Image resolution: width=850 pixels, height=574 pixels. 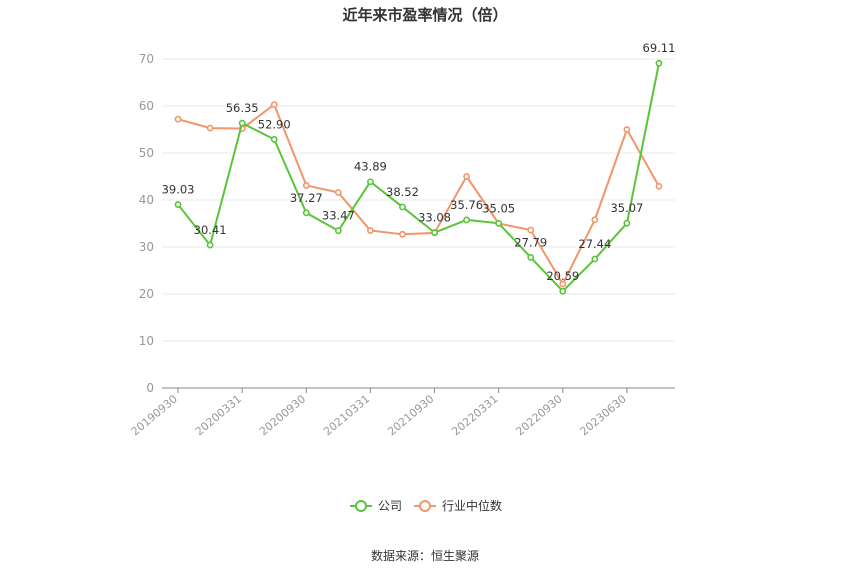 What do you see at coordinates (472, 505) in the screenshot?
I see `legend-label: 行业中位数` at bounding box center [472, 505].